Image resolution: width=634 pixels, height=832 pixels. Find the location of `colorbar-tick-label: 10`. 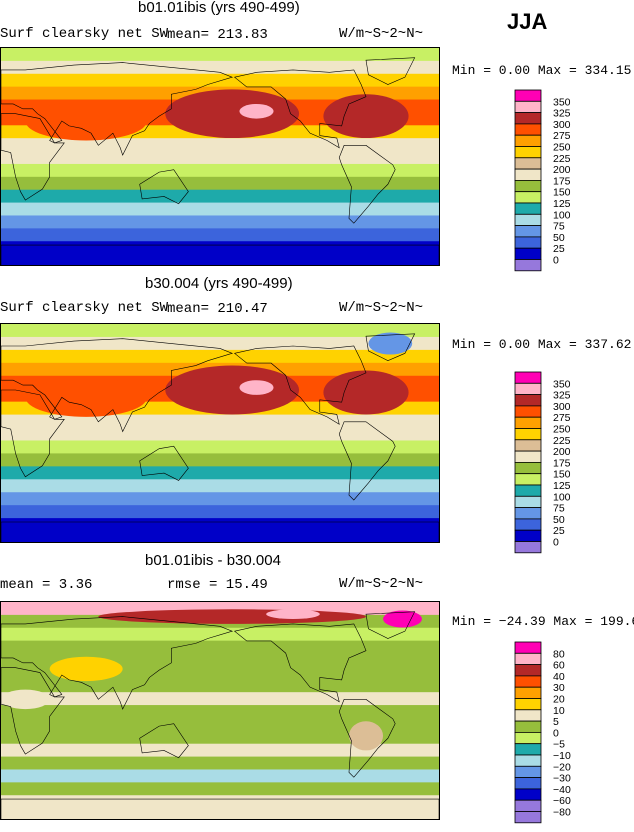

colorbar-tick-label: 10 is located at coordinates (559, 711).